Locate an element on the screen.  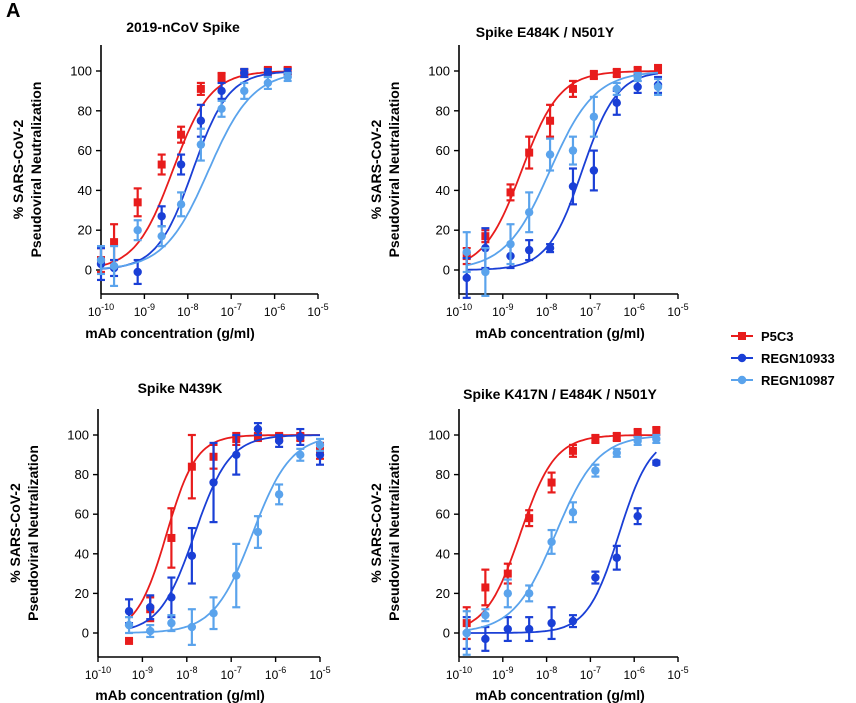
legend-item-regn10933: REGN10933 is located at coordinates (783, 358).